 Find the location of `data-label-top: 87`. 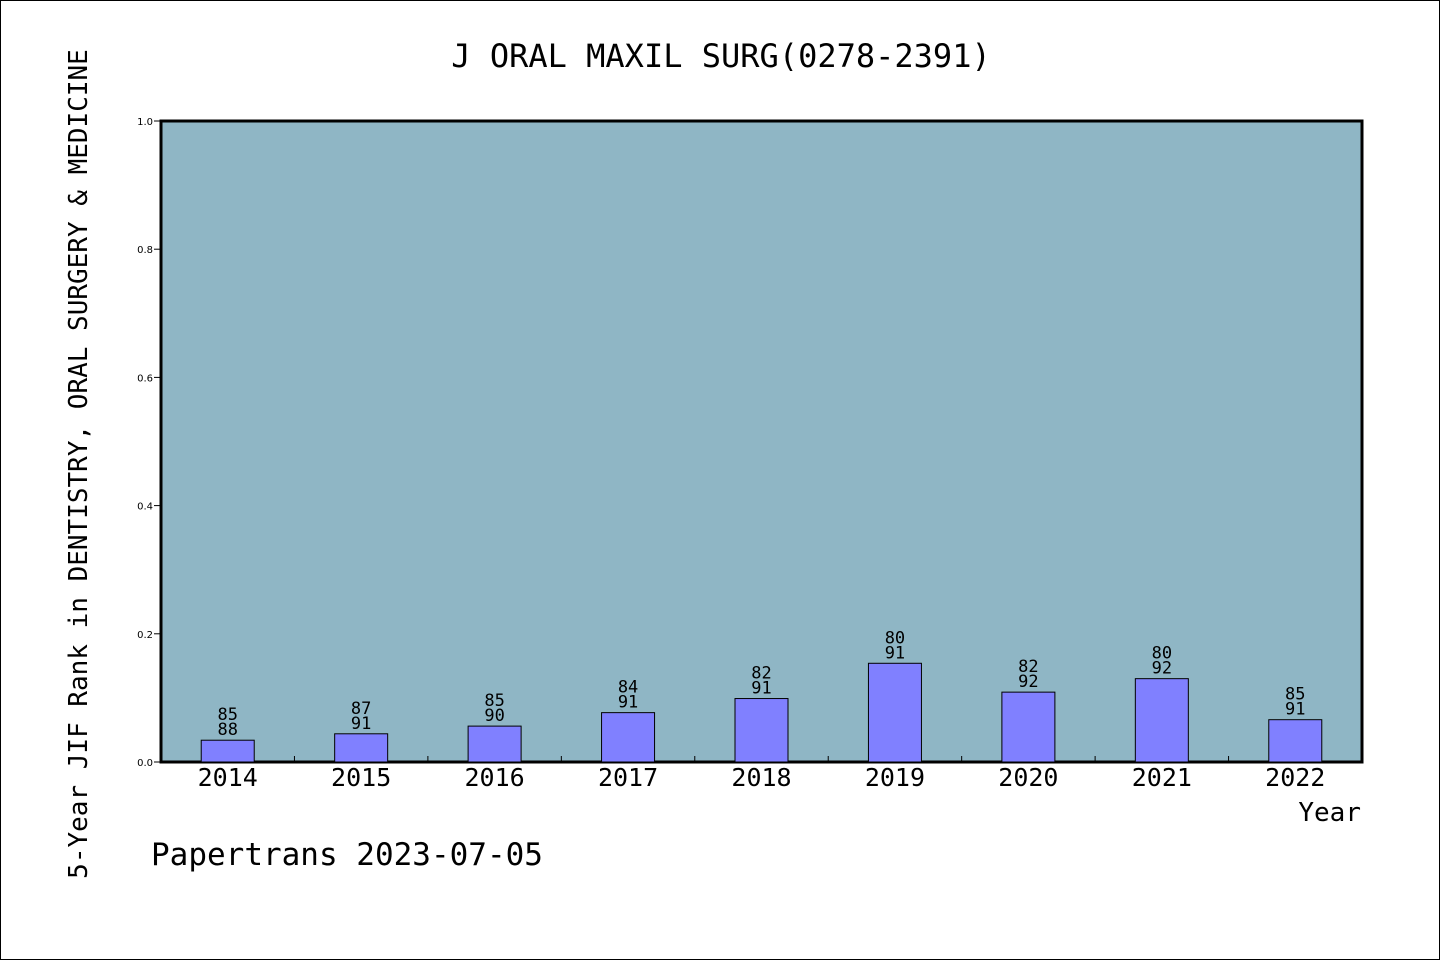

data-label-top: 87 is located at coordinates (361, 709).